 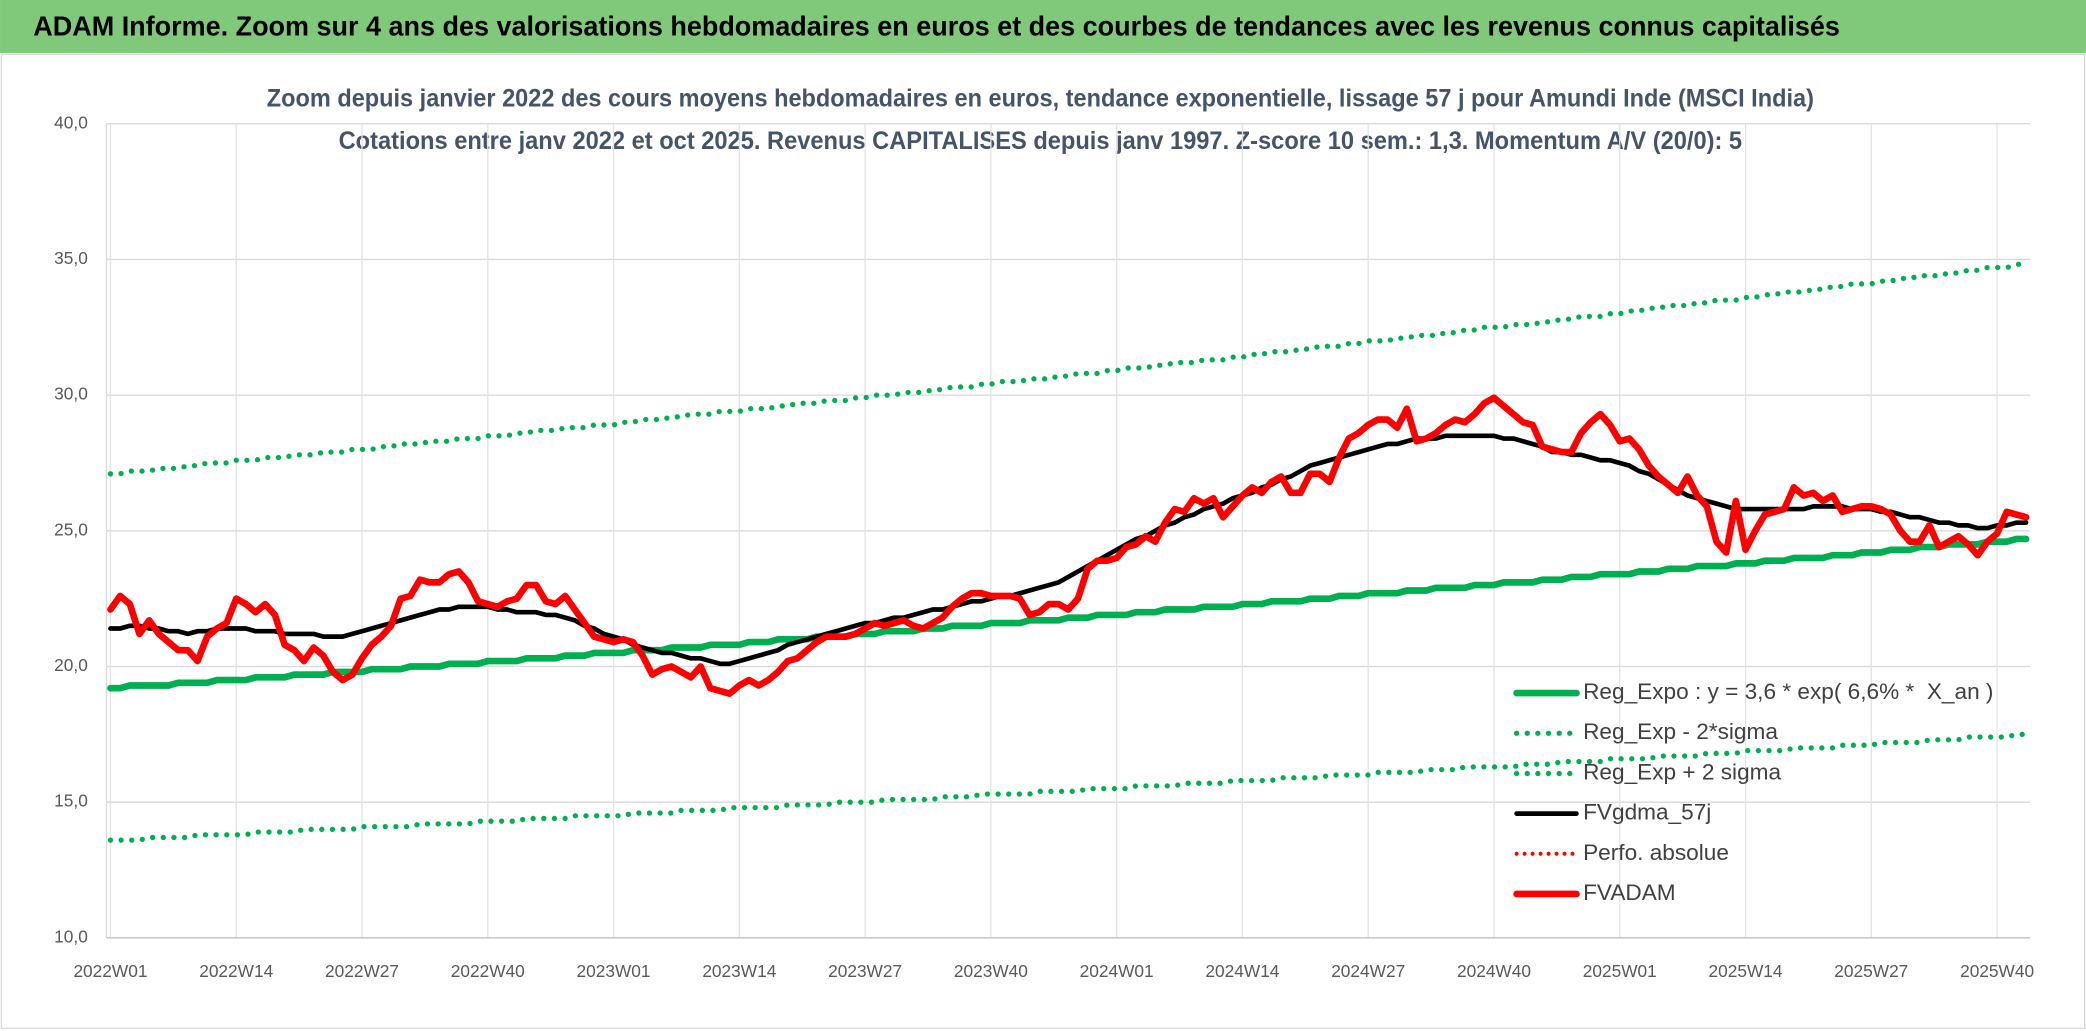 I want to click on x-tick-label: 2024W27, so click(x=1368, y=971).